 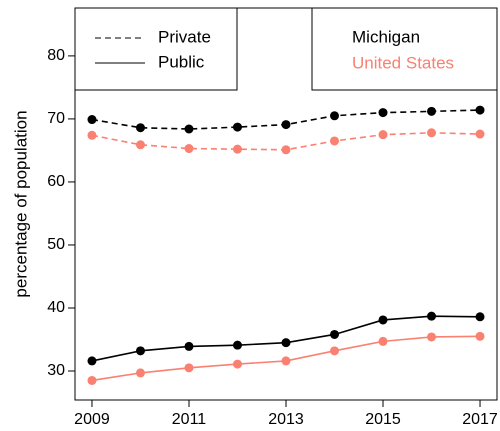 What do you see at coordinates (181, 61) in the screenshot?
I see `legend-label: Public` at bounding box center [181, 61].